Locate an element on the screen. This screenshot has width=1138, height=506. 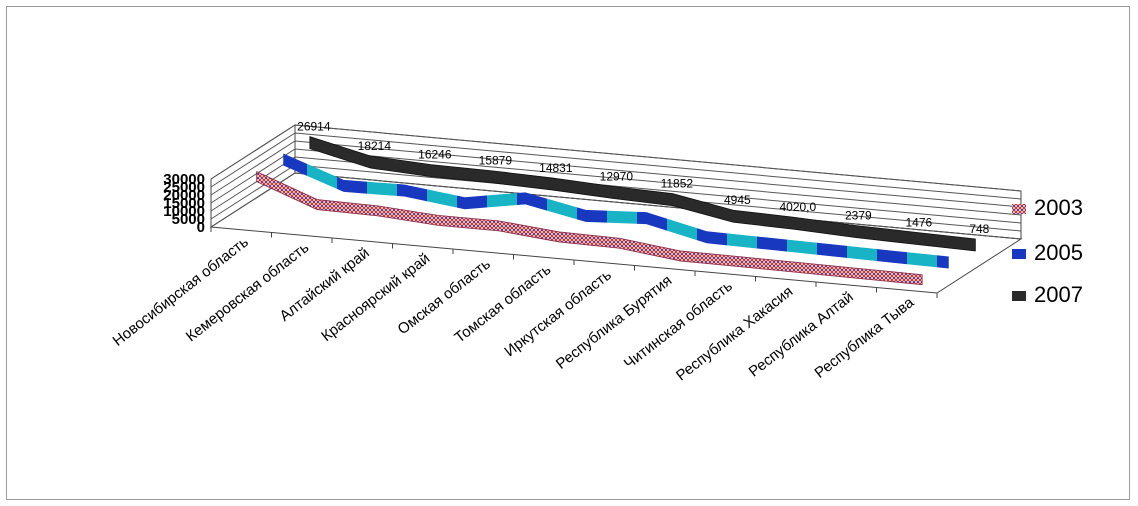
y-tick-label: 0 is located at coordinates (201, 227).